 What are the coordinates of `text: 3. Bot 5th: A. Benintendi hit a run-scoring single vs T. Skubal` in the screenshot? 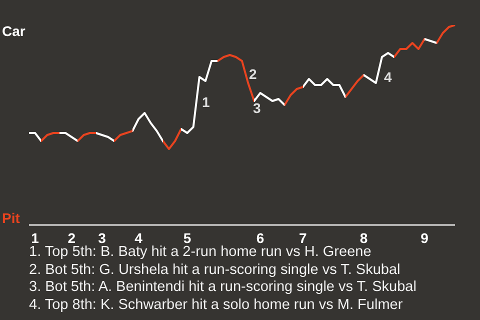 It's located at (222, 287).